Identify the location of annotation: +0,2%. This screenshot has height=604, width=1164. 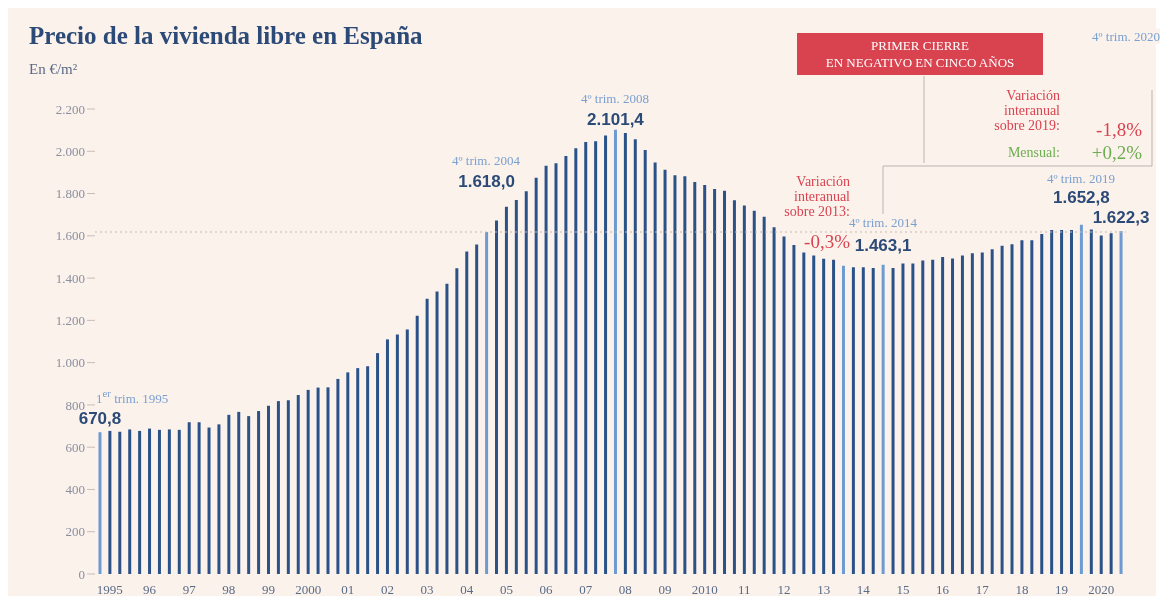
(1116, 152).